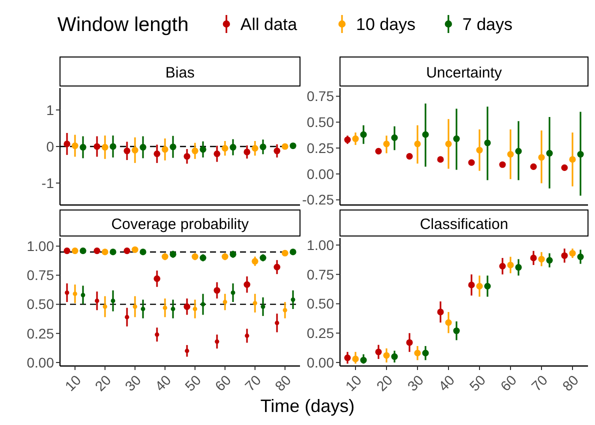 The width and height of the screenshot is (595, 425). Describe the element at coordinates (180, 73) in the screenshot. I see `chart-title: Bias` at that location.